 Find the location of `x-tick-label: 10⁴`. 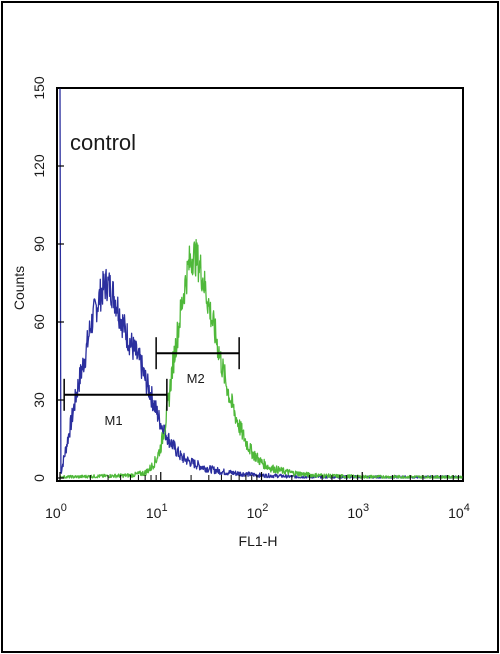

x-tick-label: 10⁴ is located at coordinates (459, 511).